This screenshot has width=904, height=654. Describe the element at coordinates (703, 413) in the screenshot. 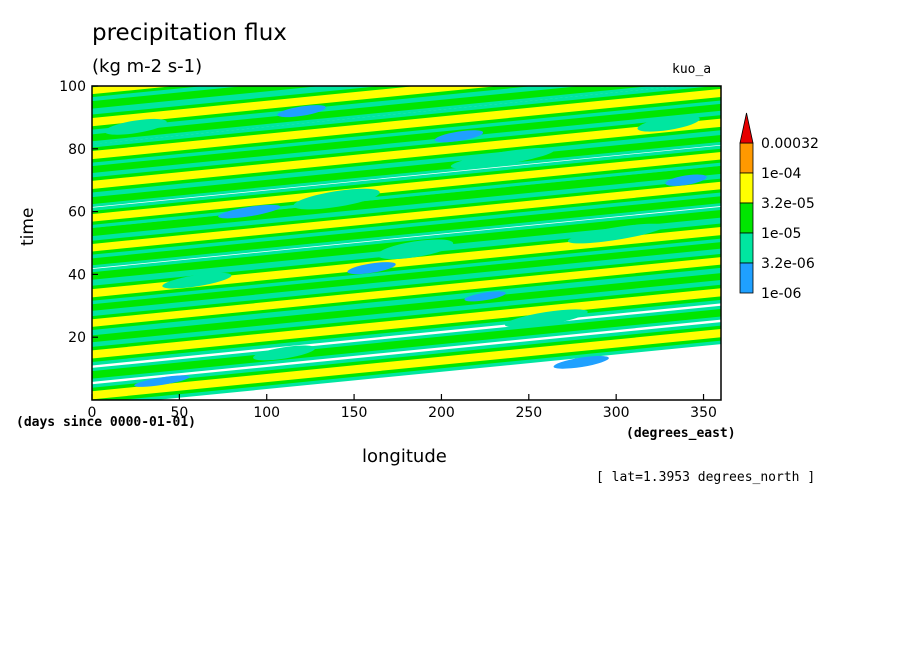

I see `x-tick-label-350: 350` at that location.